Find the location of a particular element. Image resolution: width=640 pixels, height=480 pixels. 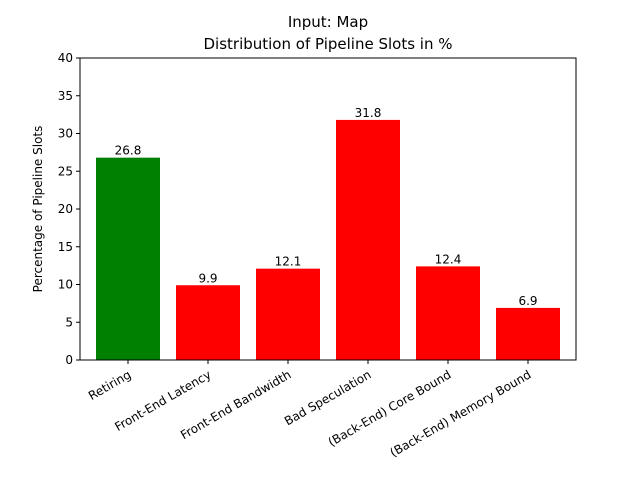

bar-value-label-2: 12.1 is located at coordinates (288, 262).